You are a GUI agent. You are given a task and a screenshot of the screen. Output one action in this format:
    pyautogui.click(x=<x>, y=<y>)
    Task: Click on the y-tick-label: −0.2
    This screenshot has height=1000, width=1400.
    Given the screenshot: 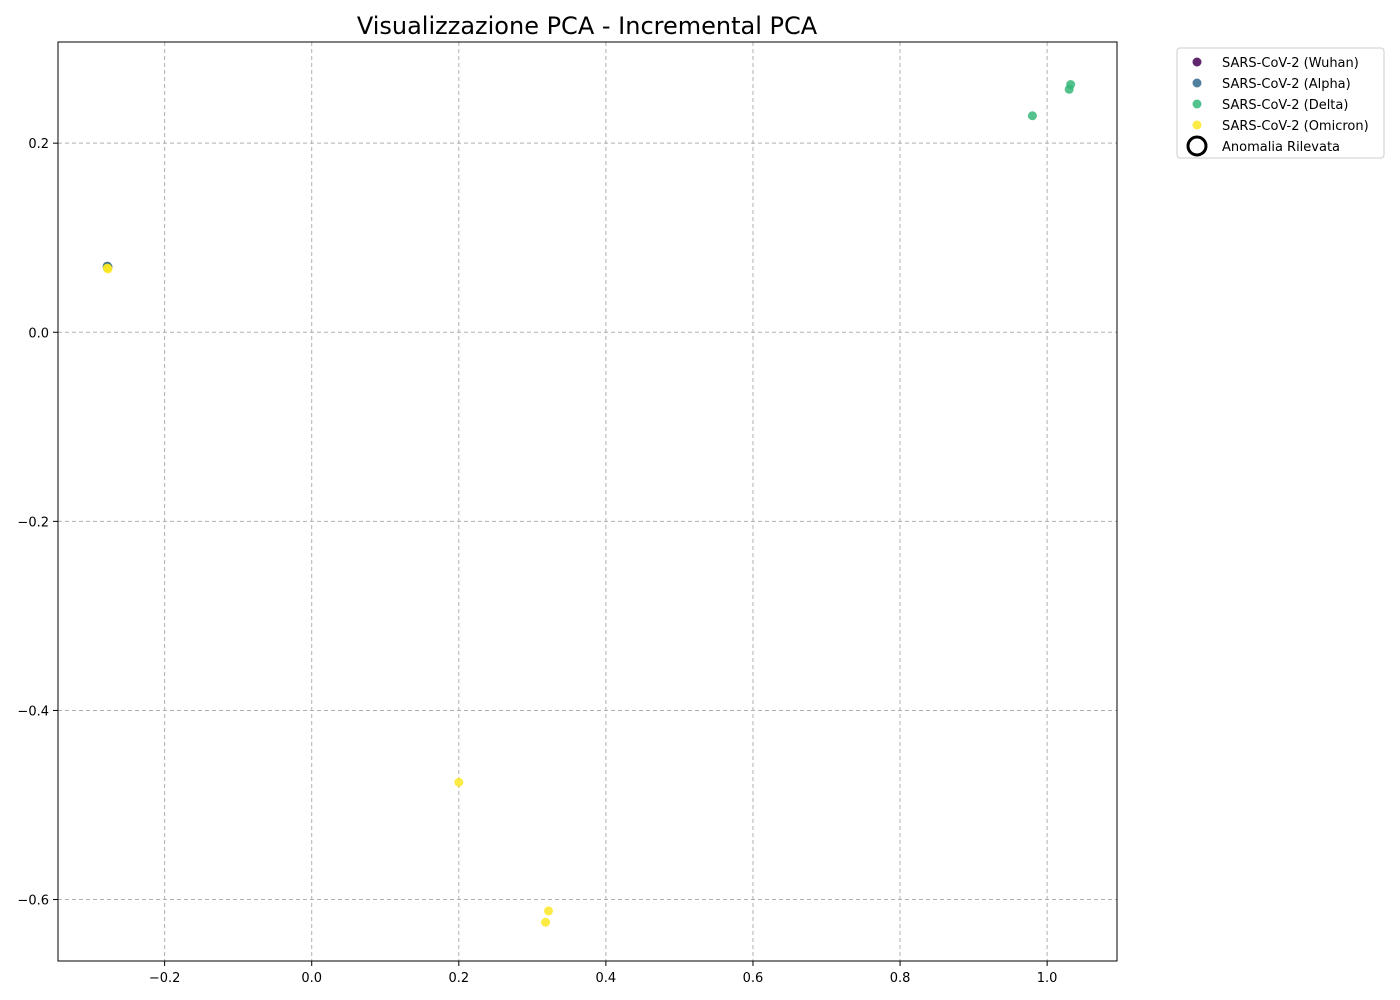 What is the action you would take?
    pyautogui.click(x=33, y=522)
    